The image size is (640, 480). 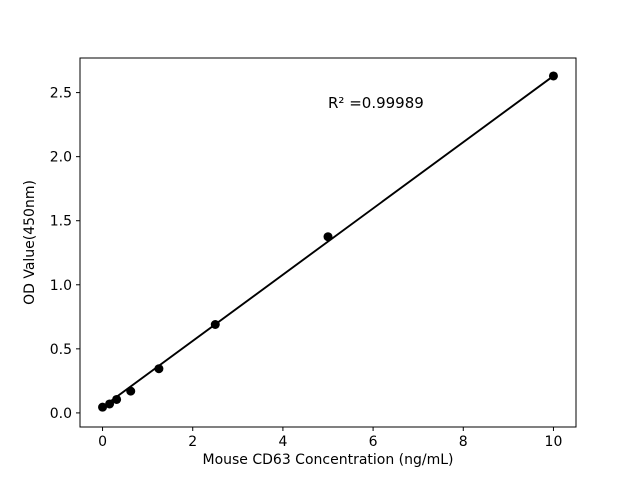 What do you see at coordinates (102, 442) in the screenshot?
I see `x-tick-label: 0` at bounding box center [102, 442].